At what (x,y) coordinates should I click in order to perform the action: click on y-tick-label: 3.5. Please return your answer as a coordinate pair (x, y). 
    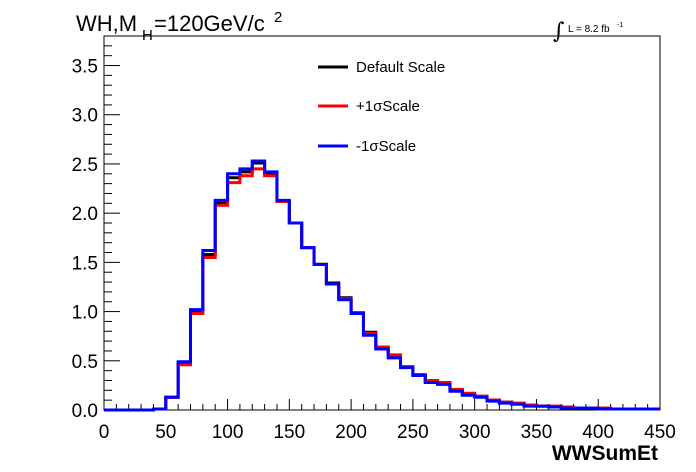
    Looking at the image, I should click on (85, 67).